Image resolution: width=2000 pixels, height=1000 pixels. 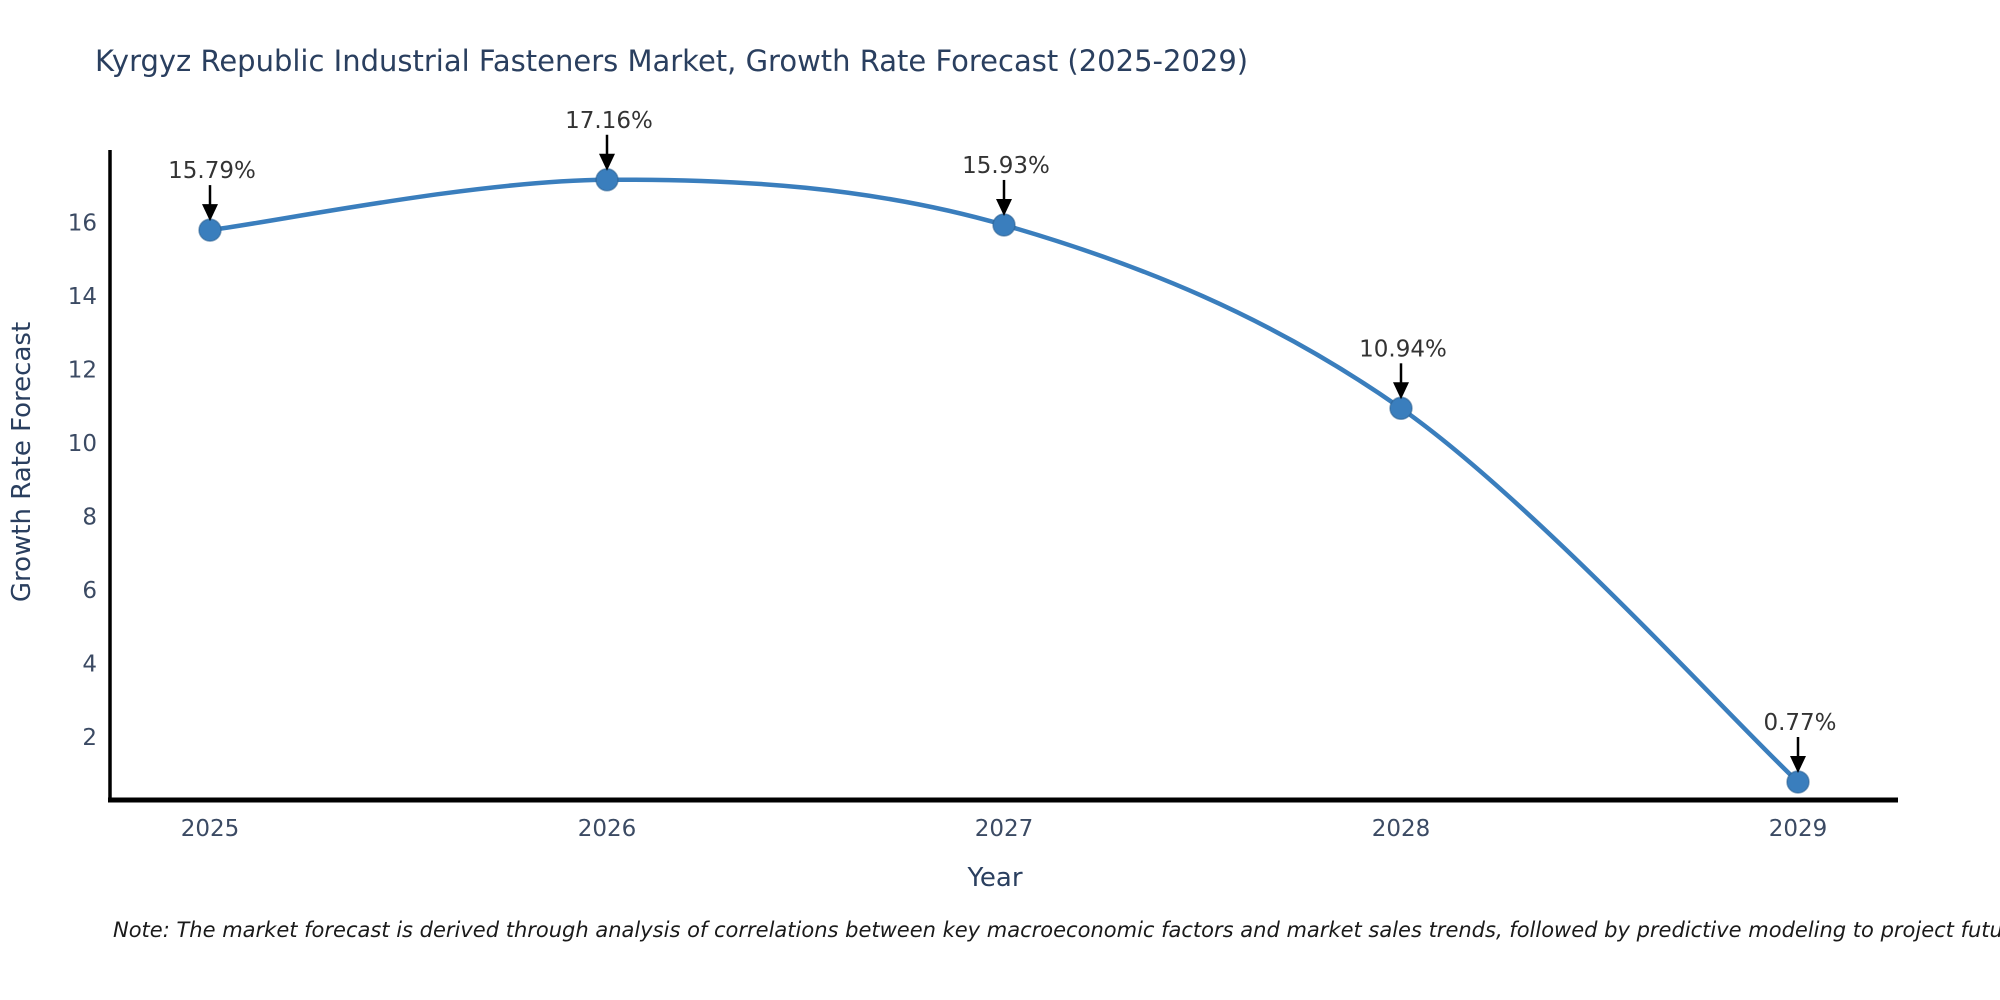 What do you see at coordinates (82, 223) in the screenshot?
I see `y-tick-label: 16` at bounding box center [82, 223].